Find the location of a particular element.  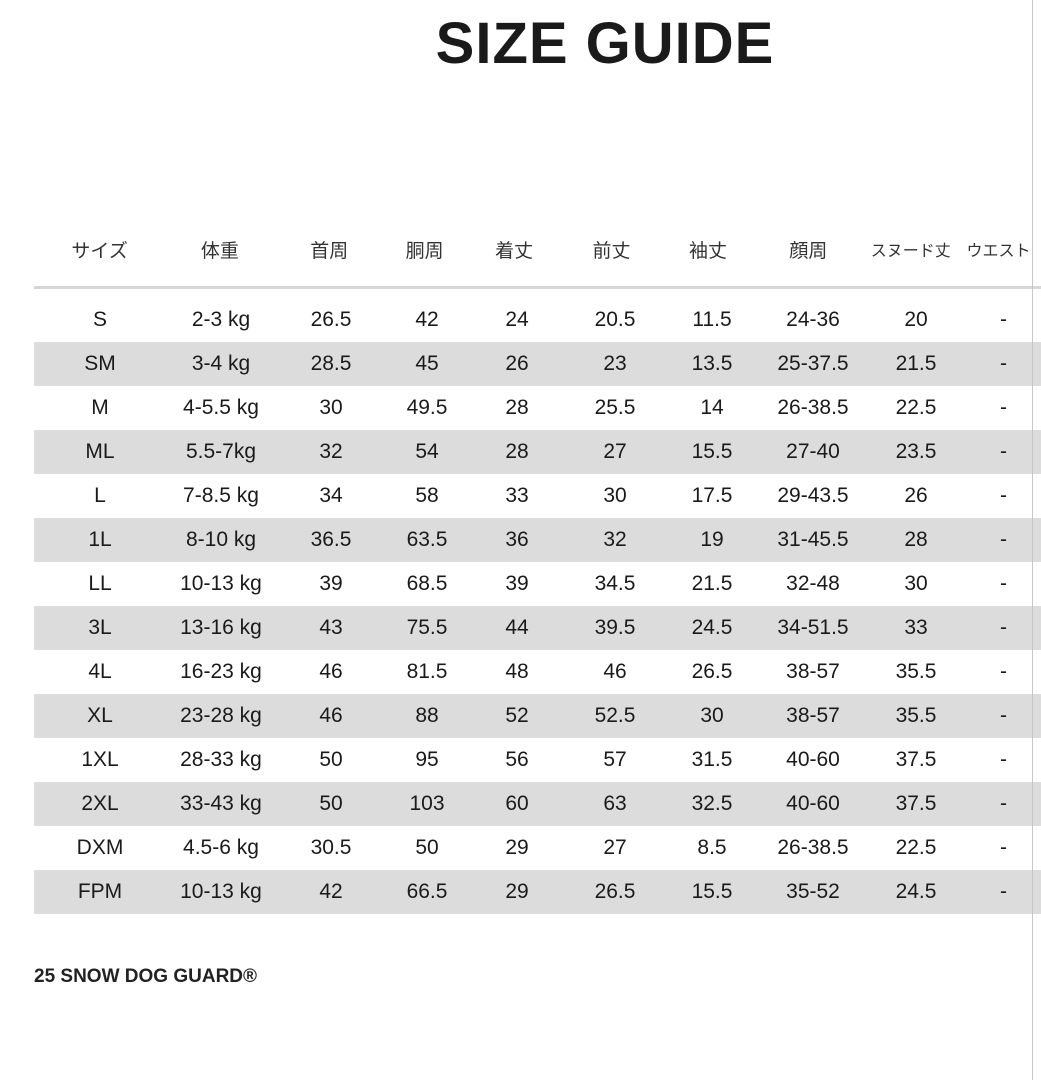

size-label: SM is located at coordinates (100, 363).